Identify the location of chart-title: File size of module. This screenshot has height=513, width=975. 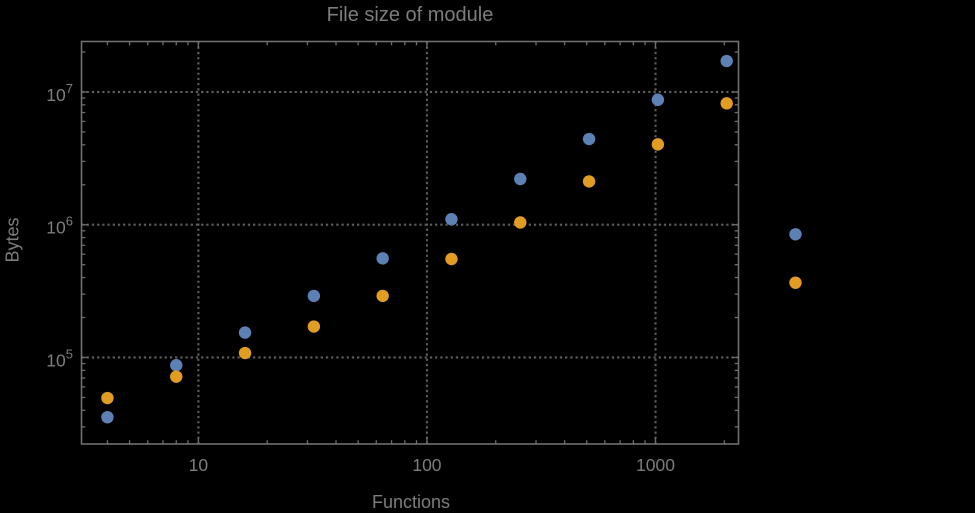
(410, 15).